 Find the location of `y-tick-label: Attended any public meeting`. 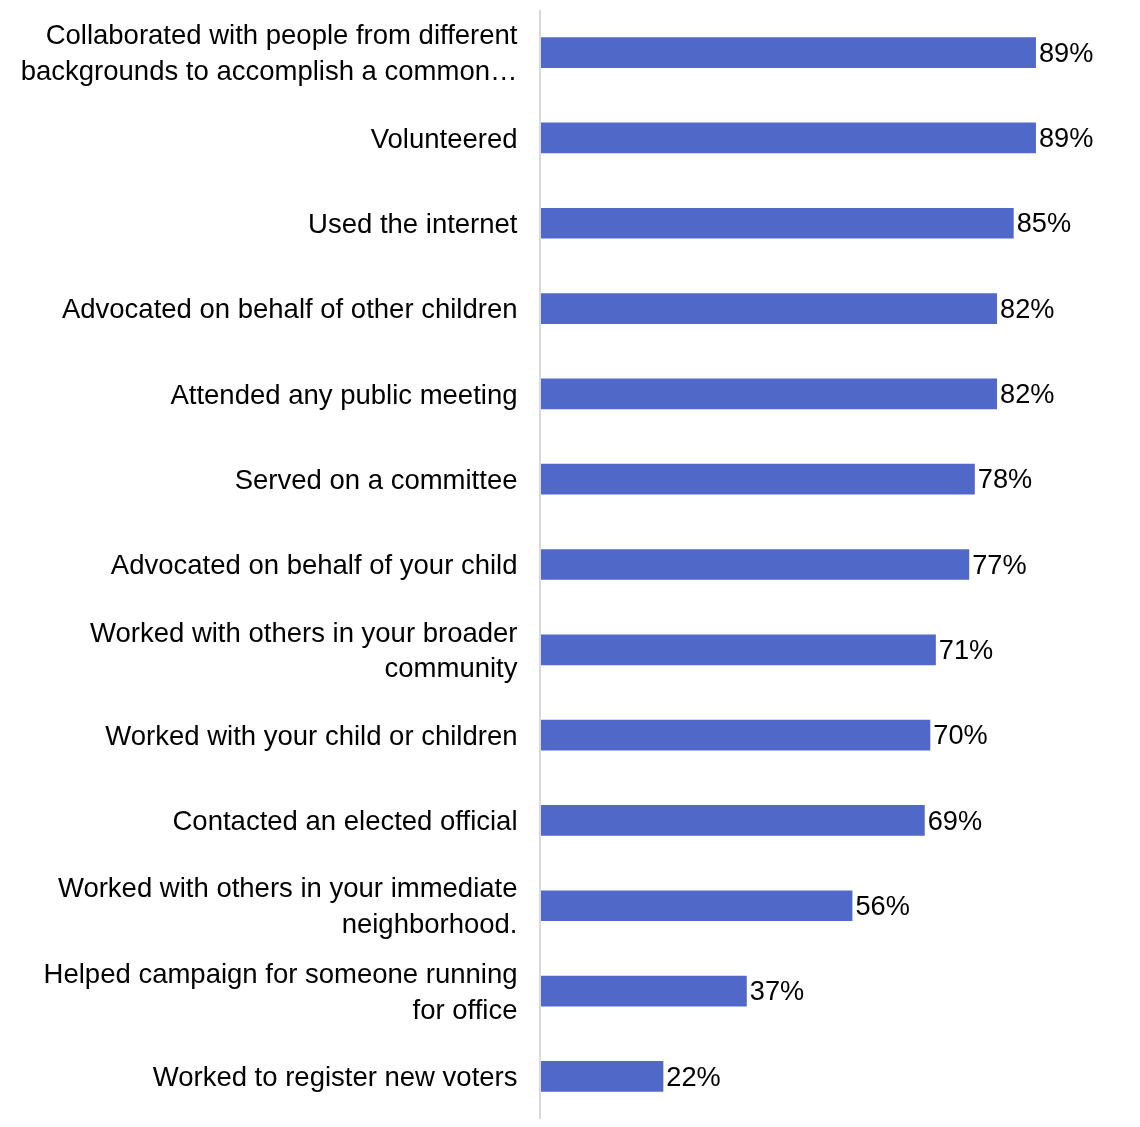

y-tick-label: Attended any public meeting is located at coordinates (344, 394).